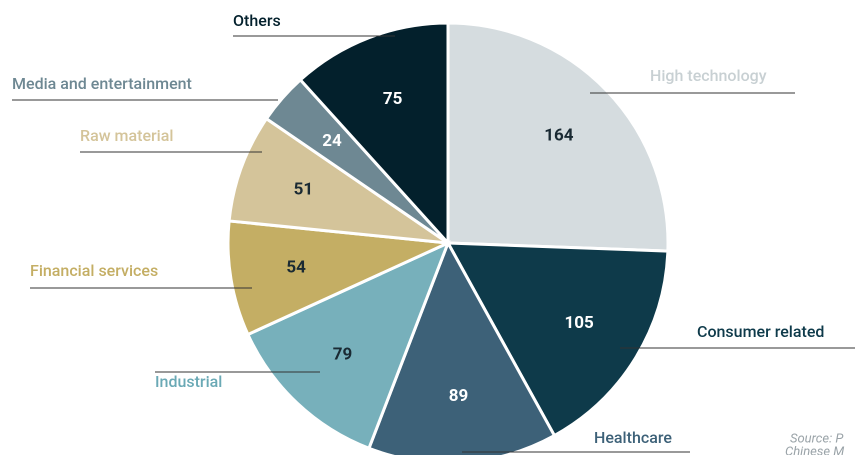  What do you see at coordinates (296, 268) in the screenshot?
I see `value-label: 54` at bounding box center [296, 268].